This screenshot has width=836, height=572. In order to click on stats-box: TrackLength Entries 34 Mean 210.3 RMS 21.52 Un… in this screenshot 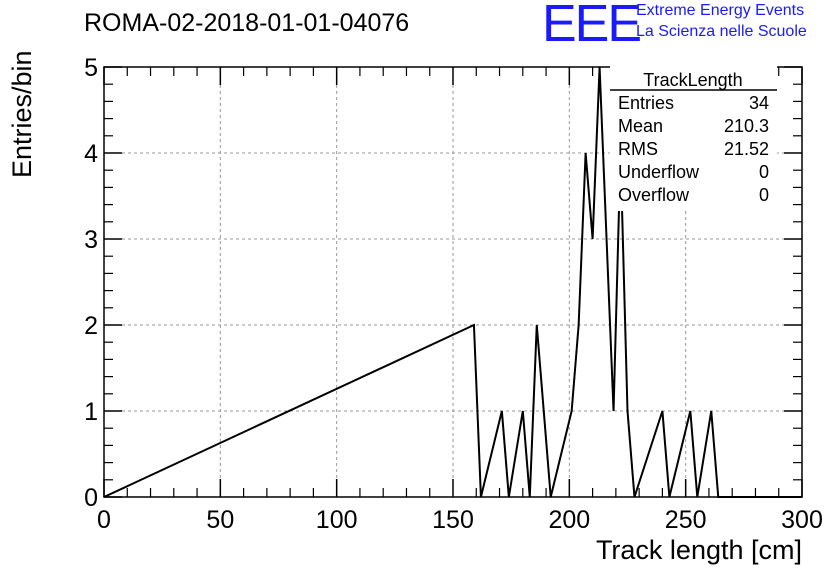, I will do `click(693, 138)`.